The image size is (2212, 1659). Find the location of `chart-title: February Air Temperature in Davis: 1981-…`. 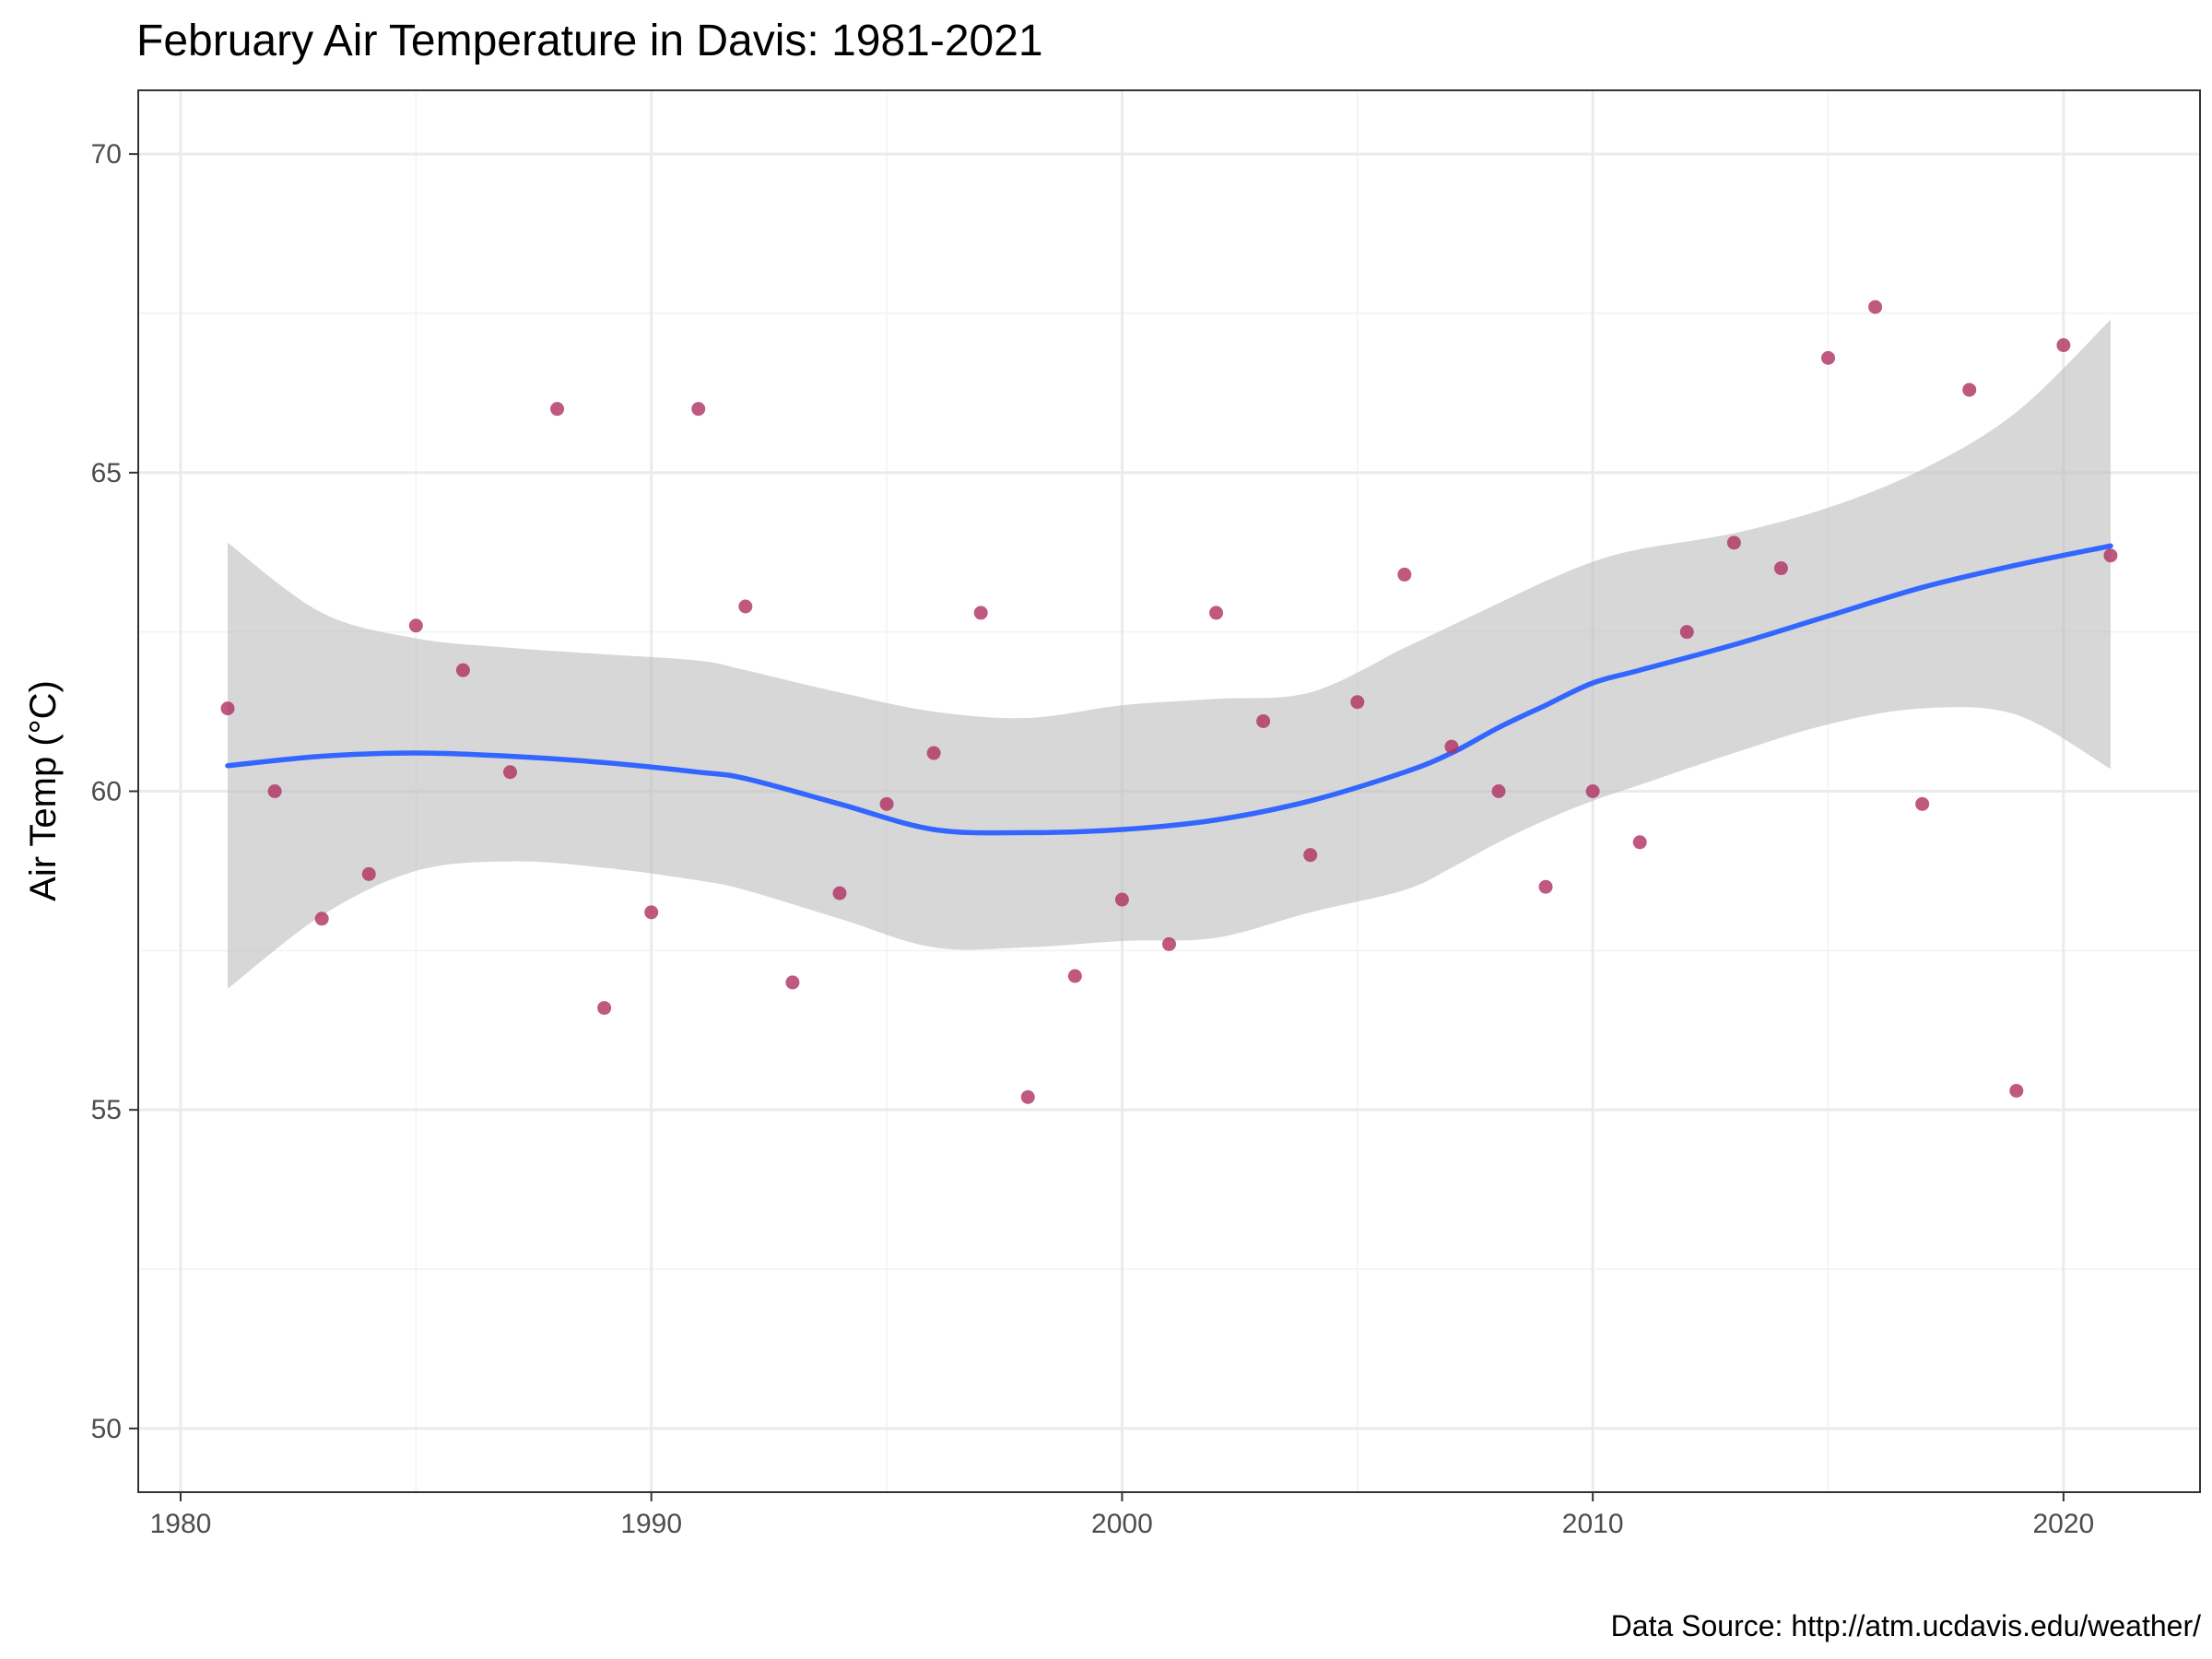

chart-title: February Air Temperature in Davis: 1981-… is located at coordinates (589, 41).